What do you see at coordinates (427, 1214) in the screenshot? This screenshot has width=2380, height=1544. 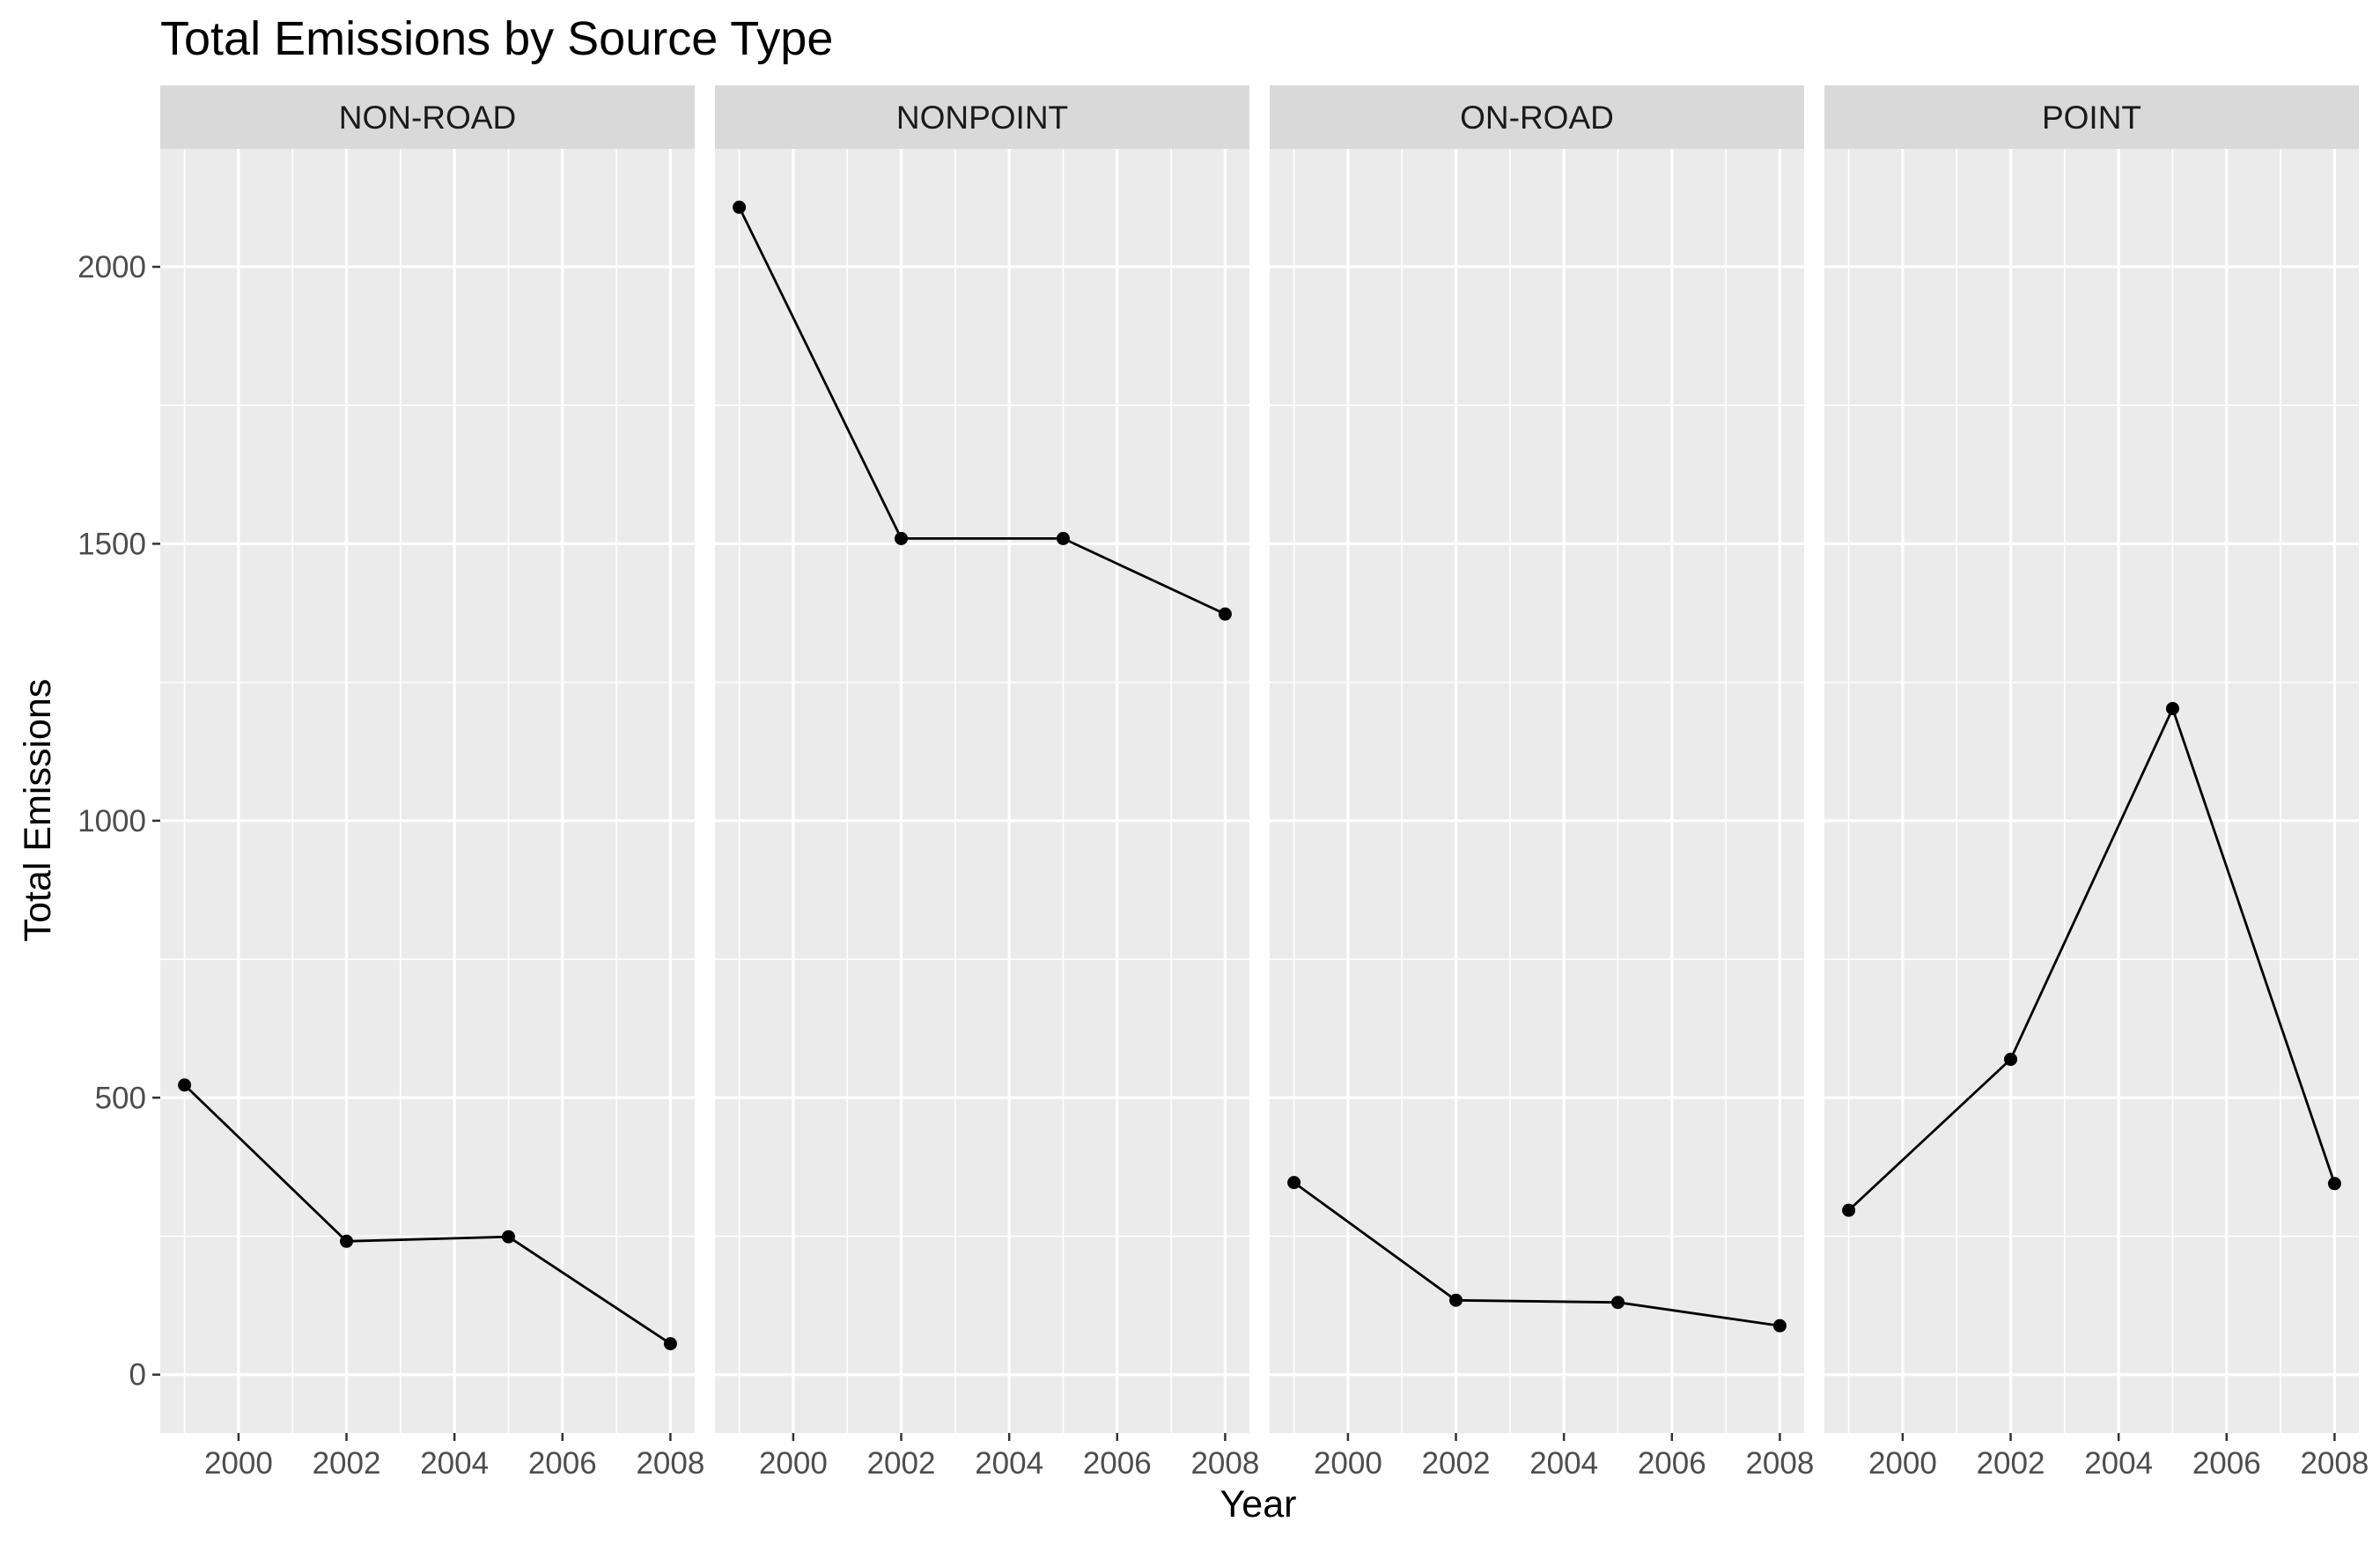 I see `series-line-non-road` at bounding box center [427, 1214].